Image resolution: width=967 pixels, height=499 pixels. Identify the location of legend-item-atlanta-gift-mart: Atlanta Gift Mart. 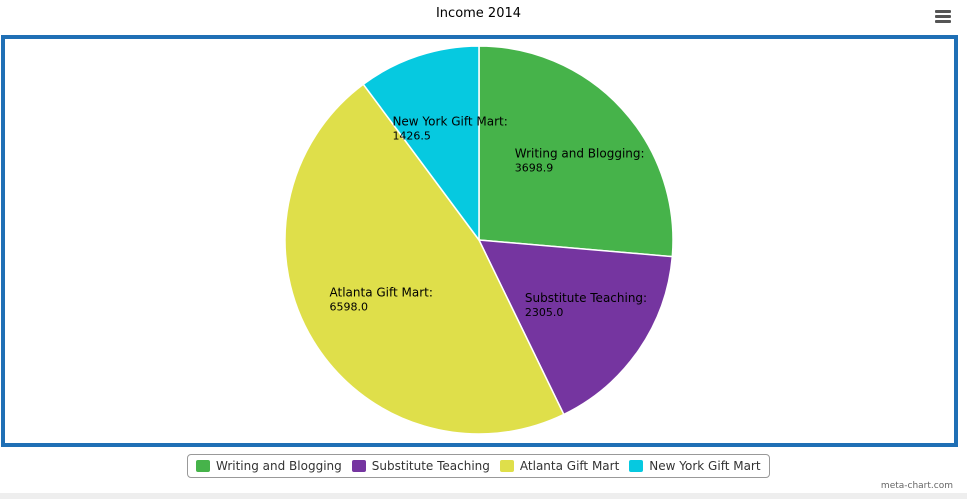
(559, 466).